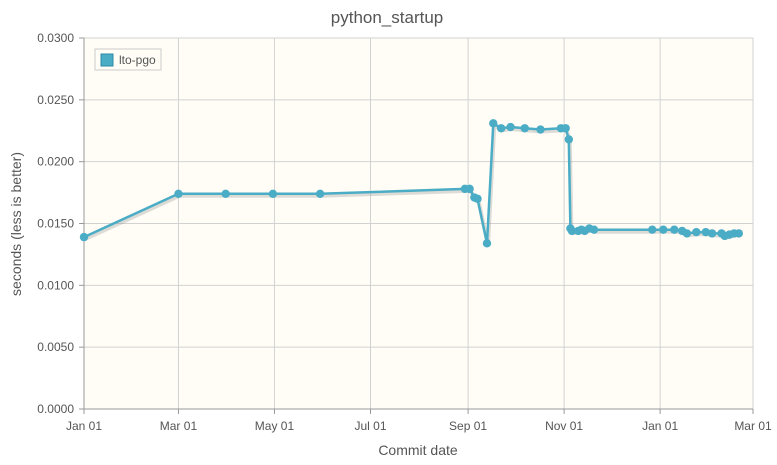 Image resolution: width=777 pixels, height=465 pixels. Describe the element at coordinates (418, 450) in the screenshot. I see `x-axis-label: Commit date` at that location.